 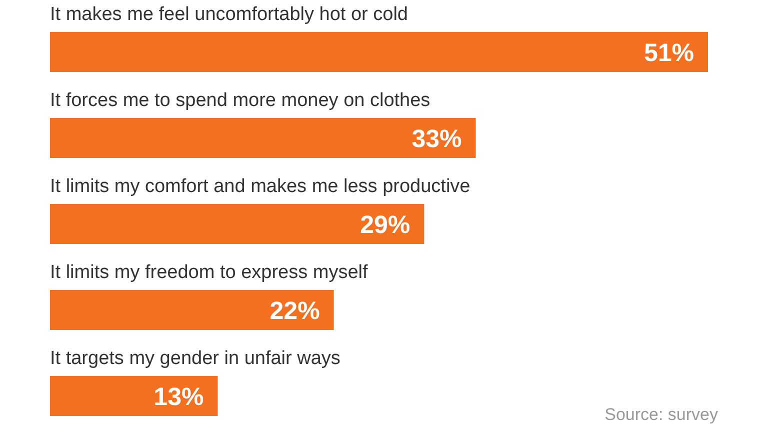 What do you see at coordinates (669, 53) in the screenshot?
I see `data-label: 51%` at bounding box center [669, 53].